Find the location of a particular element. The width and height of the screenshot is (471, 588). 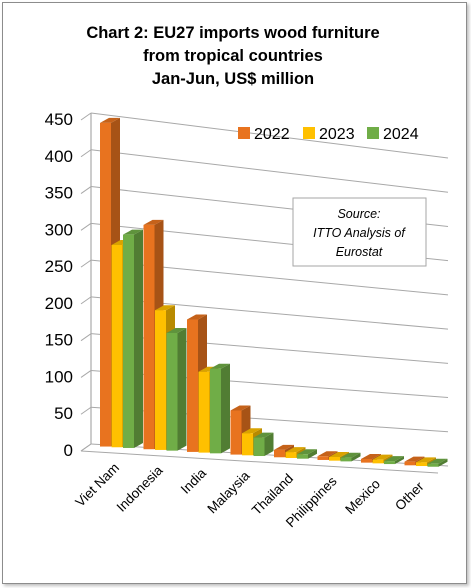

legend-label: 2023 is located at coordinates (337, 134).